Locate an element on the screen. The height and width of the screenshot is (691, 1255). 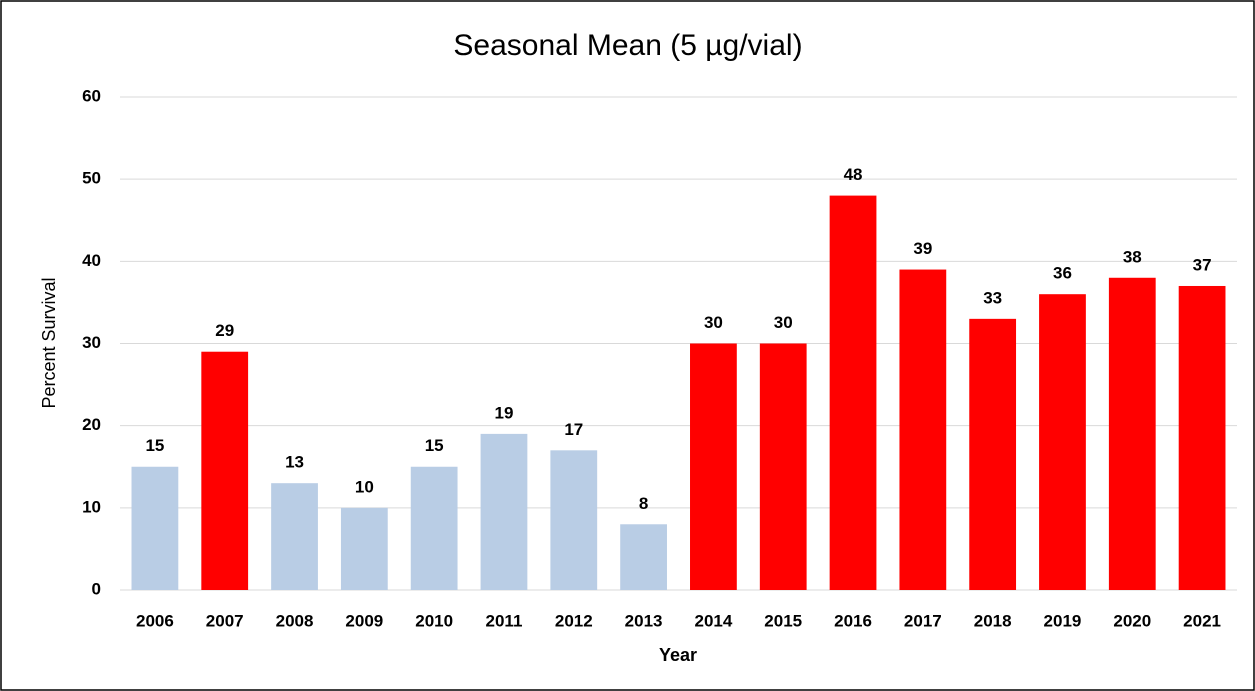
chart-title: Seasonal Mean (5 µg/vial) is located at coordinates (627, 45).